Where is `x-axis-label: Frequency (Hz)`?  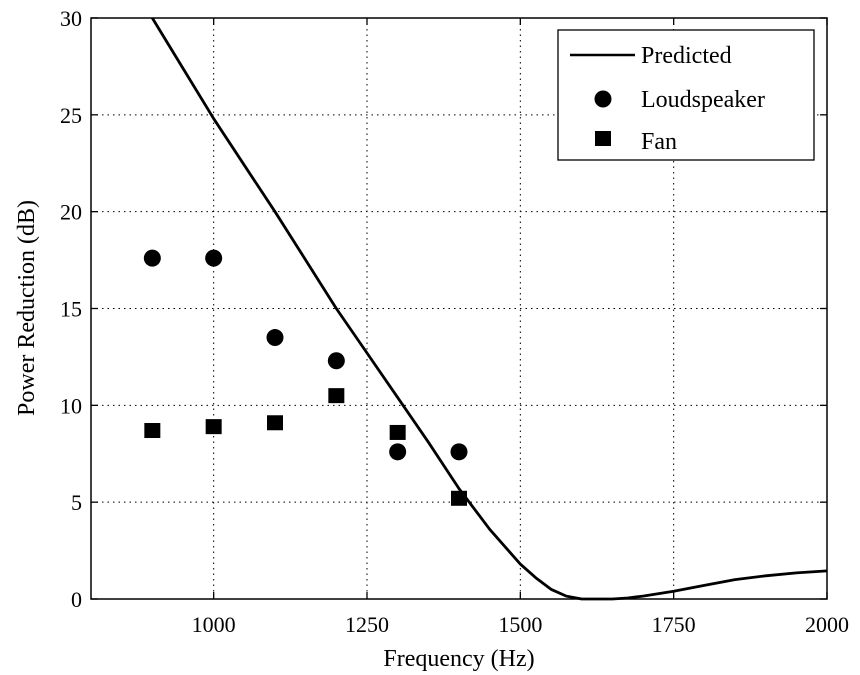 x-axis-label: Frequency (Hz) is located at coordinates (458, 659).